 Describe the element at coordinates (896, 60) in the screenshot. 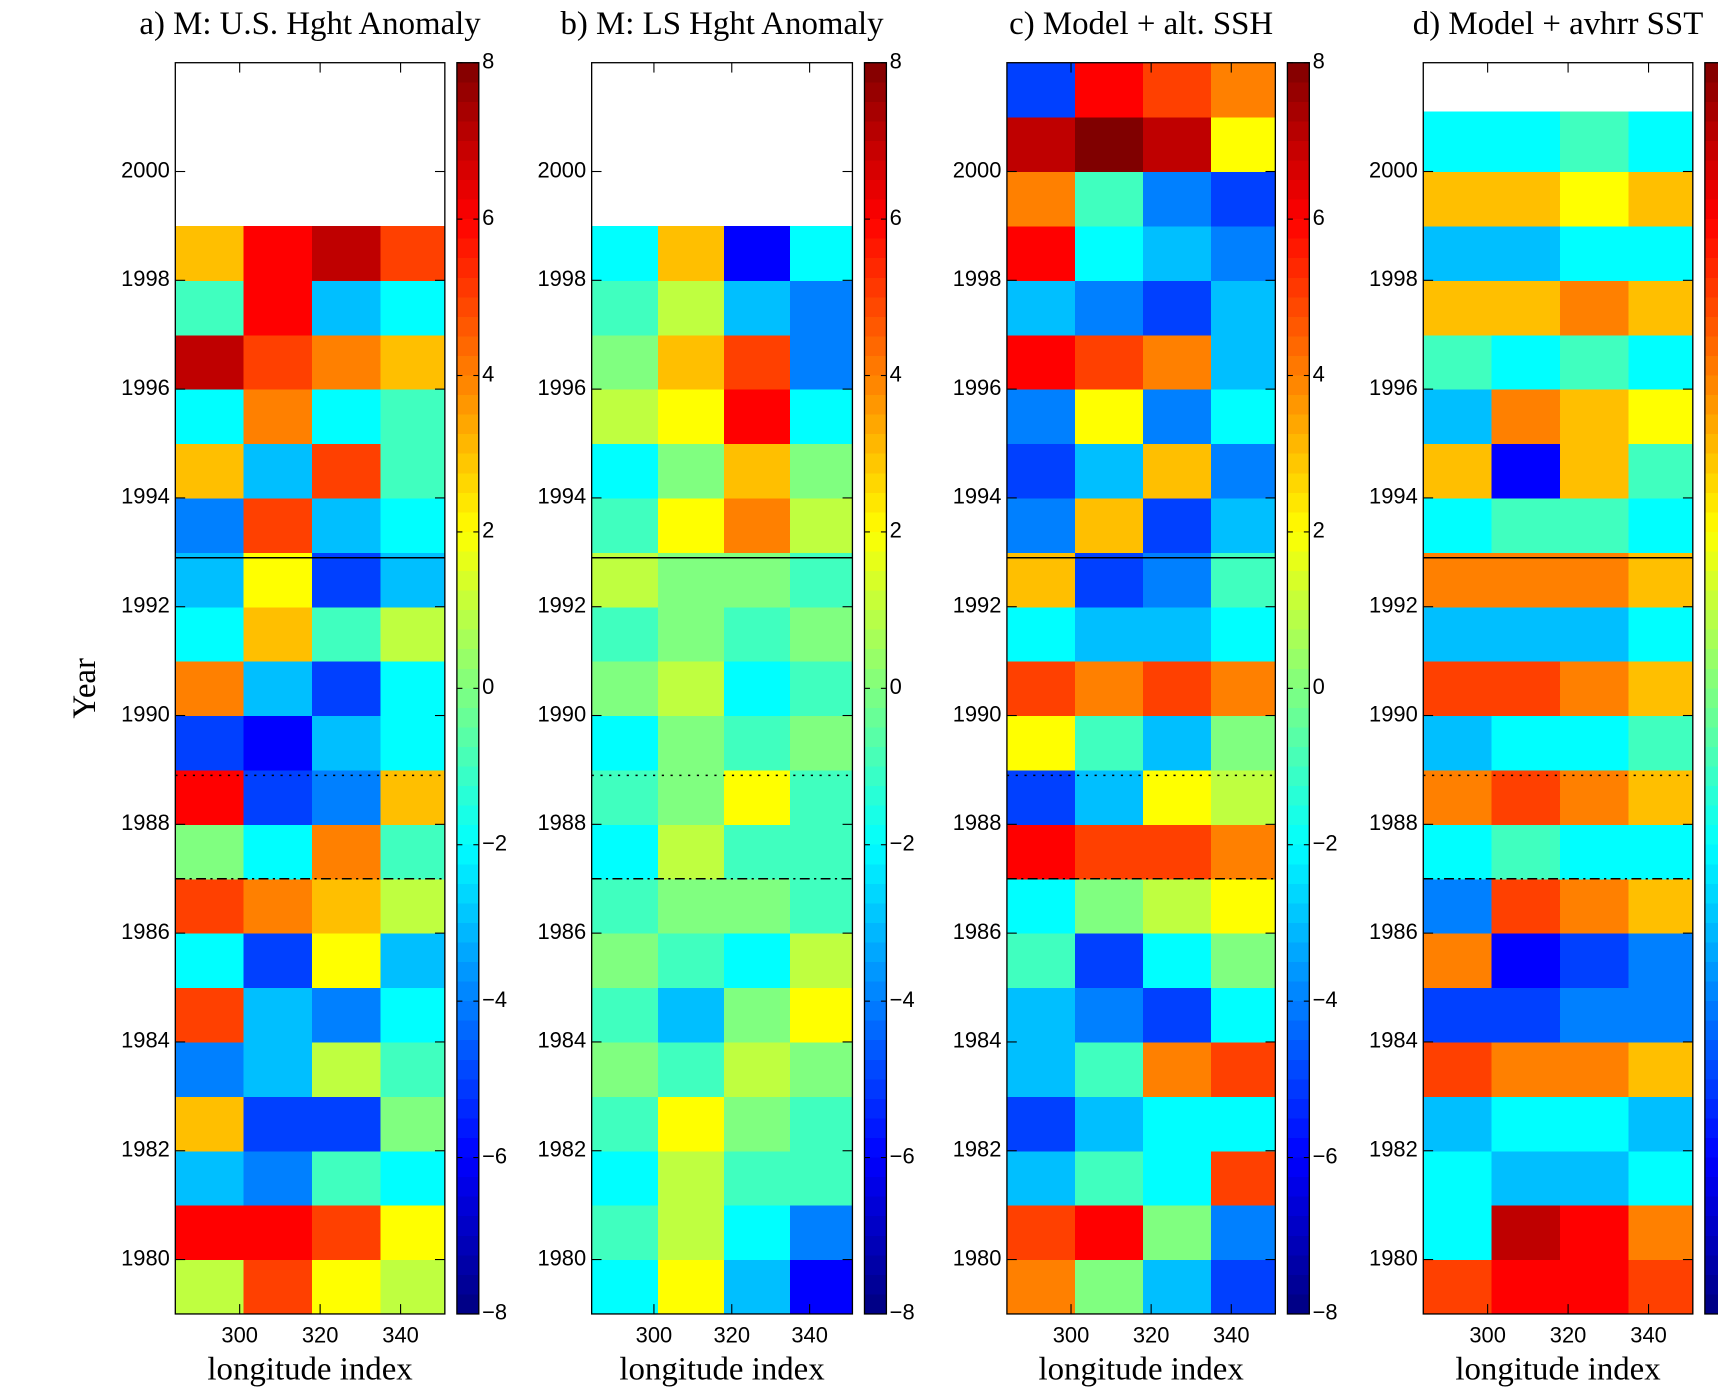

I see `colorbar-tick-label: 8` at that location.